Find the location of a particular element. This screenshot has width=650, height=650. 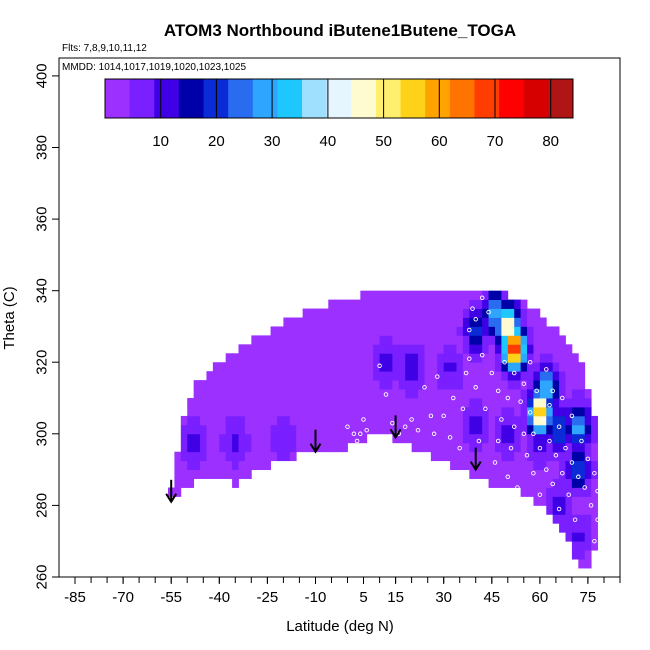

flight-arrows is located at coordinates (323, 459).